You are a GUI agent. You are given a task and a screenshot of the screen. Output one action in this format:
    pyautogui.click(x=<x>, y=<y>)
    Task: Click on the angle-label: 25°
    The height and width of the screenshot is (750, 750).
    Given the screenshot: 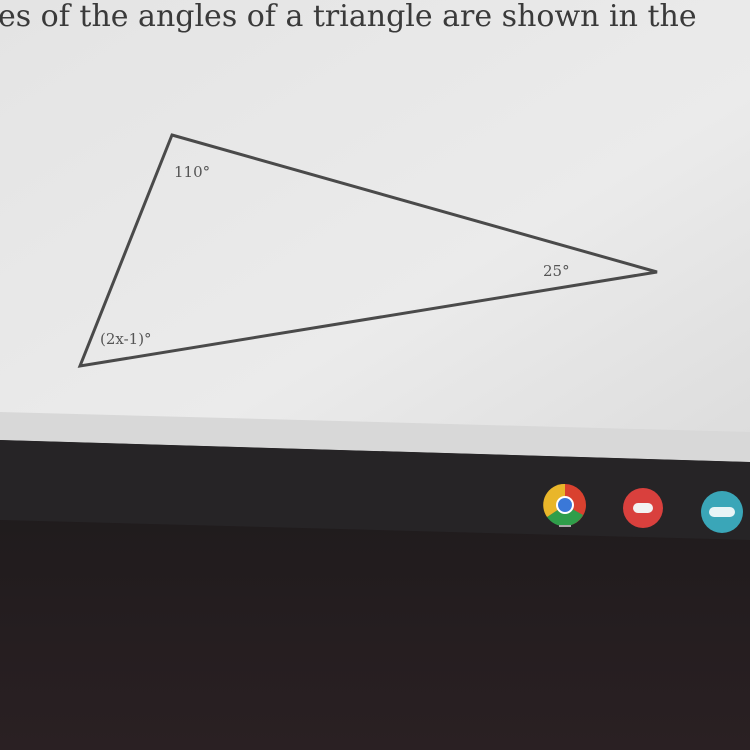 What is the action you would take?
    pyautogui.click(x=556, y=271)
    